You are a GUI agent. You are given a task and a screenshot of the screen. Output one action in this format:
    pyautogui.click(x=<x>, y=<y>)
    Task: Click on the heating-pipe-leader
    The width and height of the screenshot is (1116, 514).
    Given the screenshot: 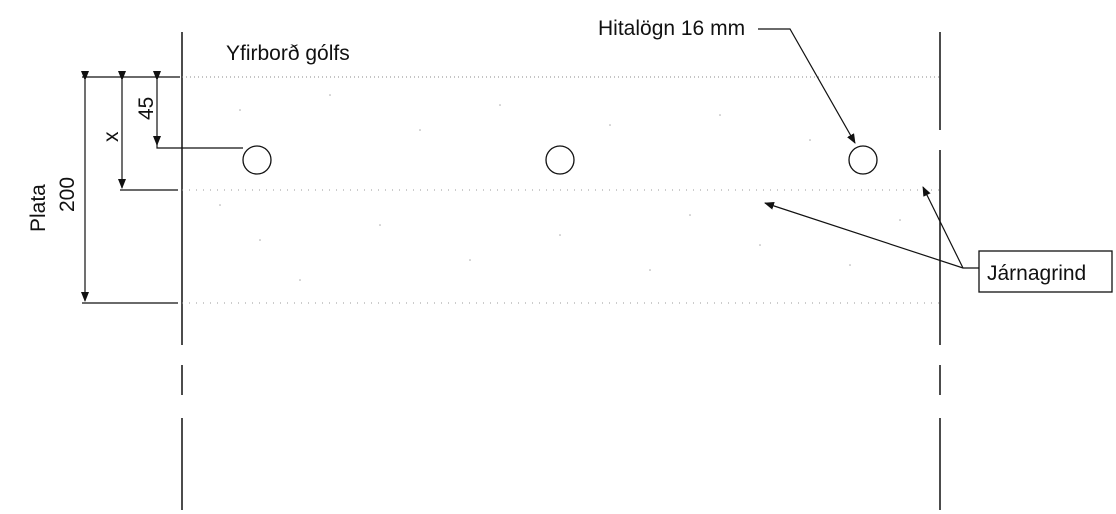 What is the action you would take?
    pyautogui.click(x=807, y=86)
    